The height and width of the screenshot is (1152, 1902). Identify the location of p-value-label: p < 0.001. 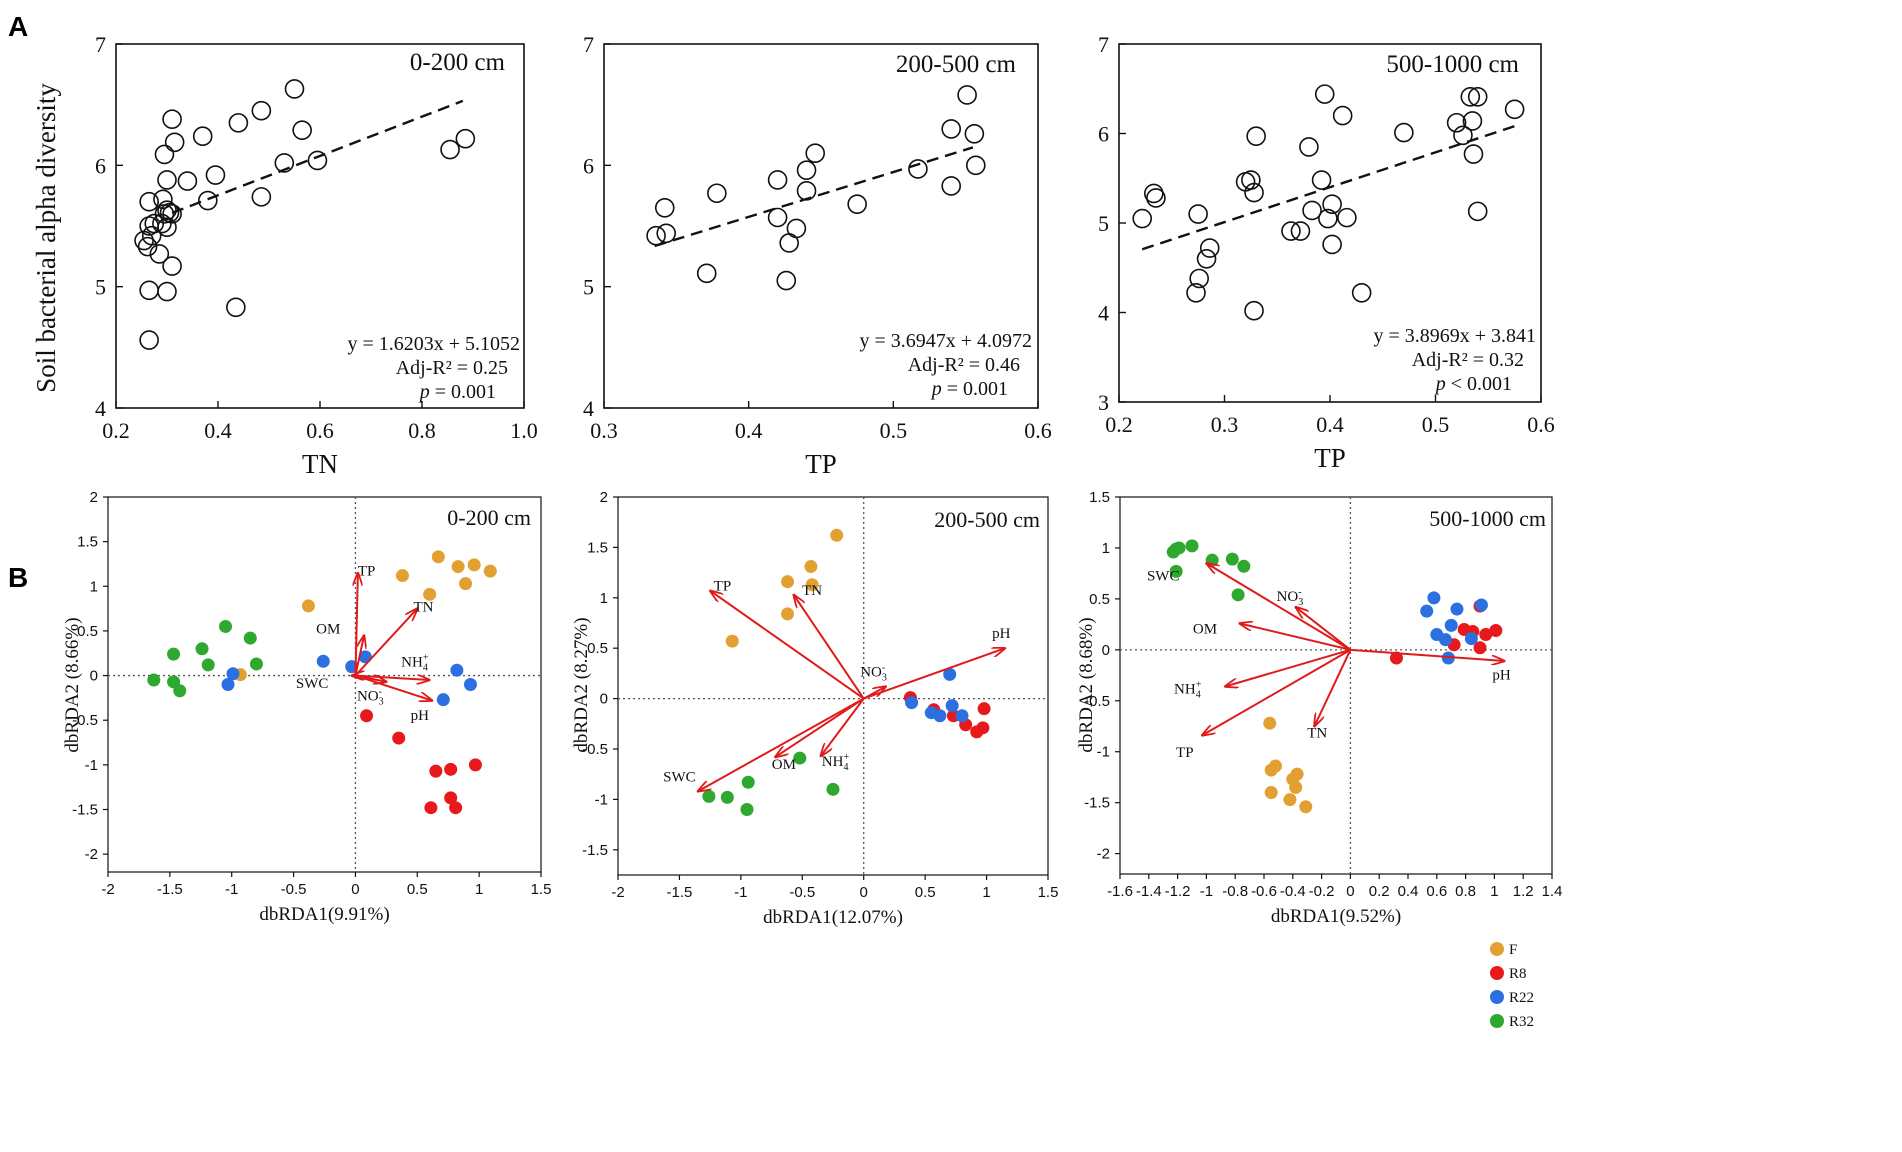
(1473, 384).